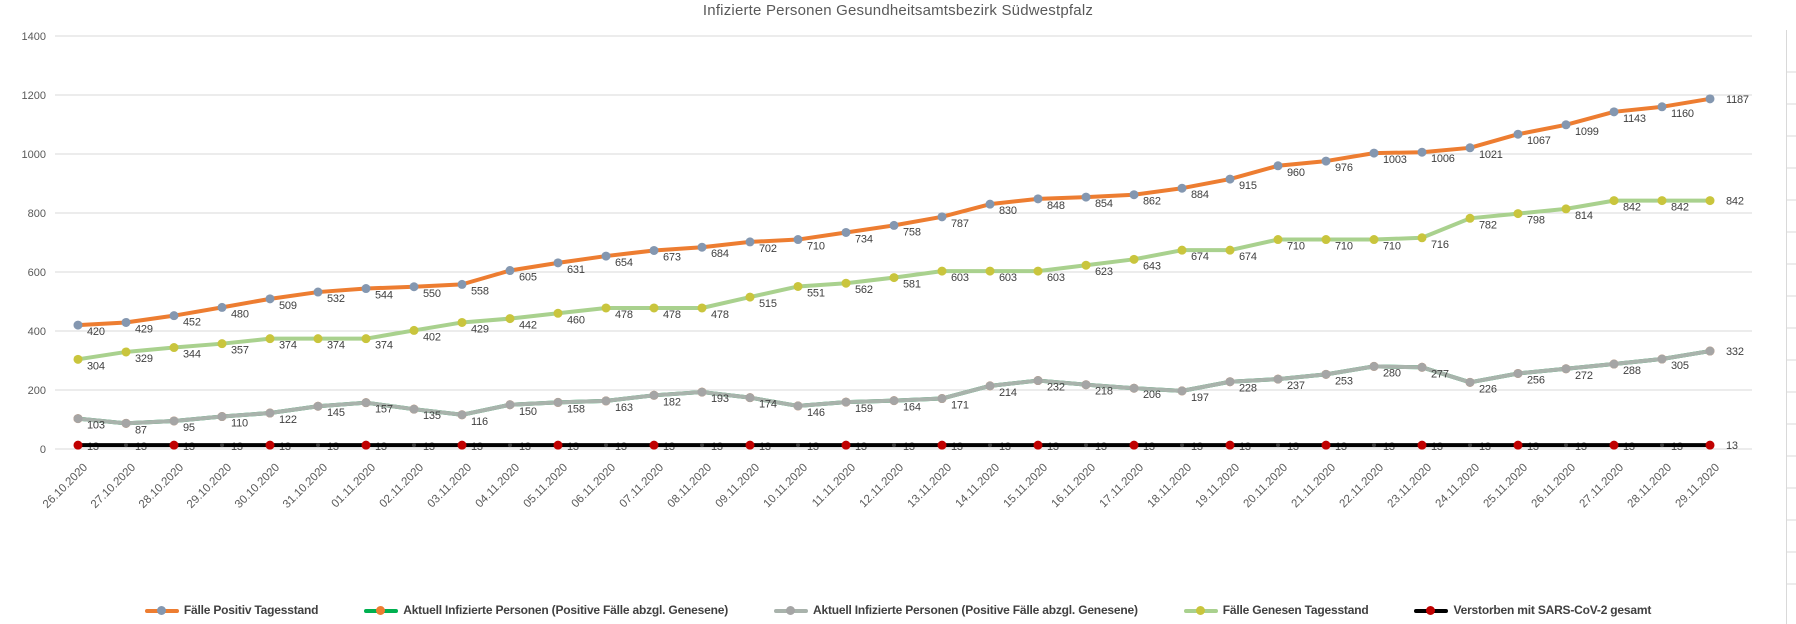  What do you see at coordinates (1296, 173) in the screenshot?
I see `svg-text: 960` at bounding box center [1296, 173].